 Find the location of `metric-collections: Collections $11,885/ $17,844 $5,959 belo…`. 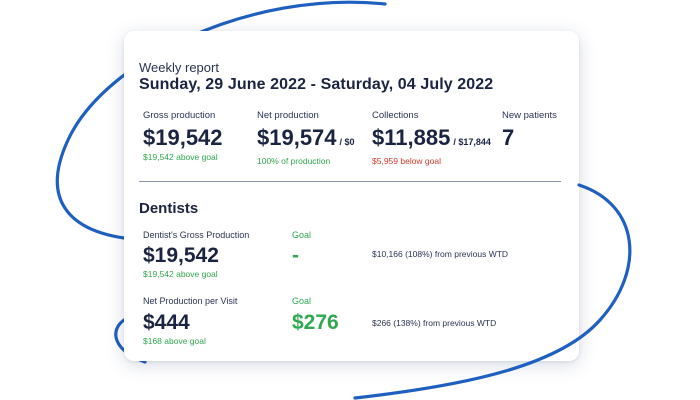

metric-collections: Collections $11,885/ $17,844 $5,959 belo… is located at coordinates (431, 138).